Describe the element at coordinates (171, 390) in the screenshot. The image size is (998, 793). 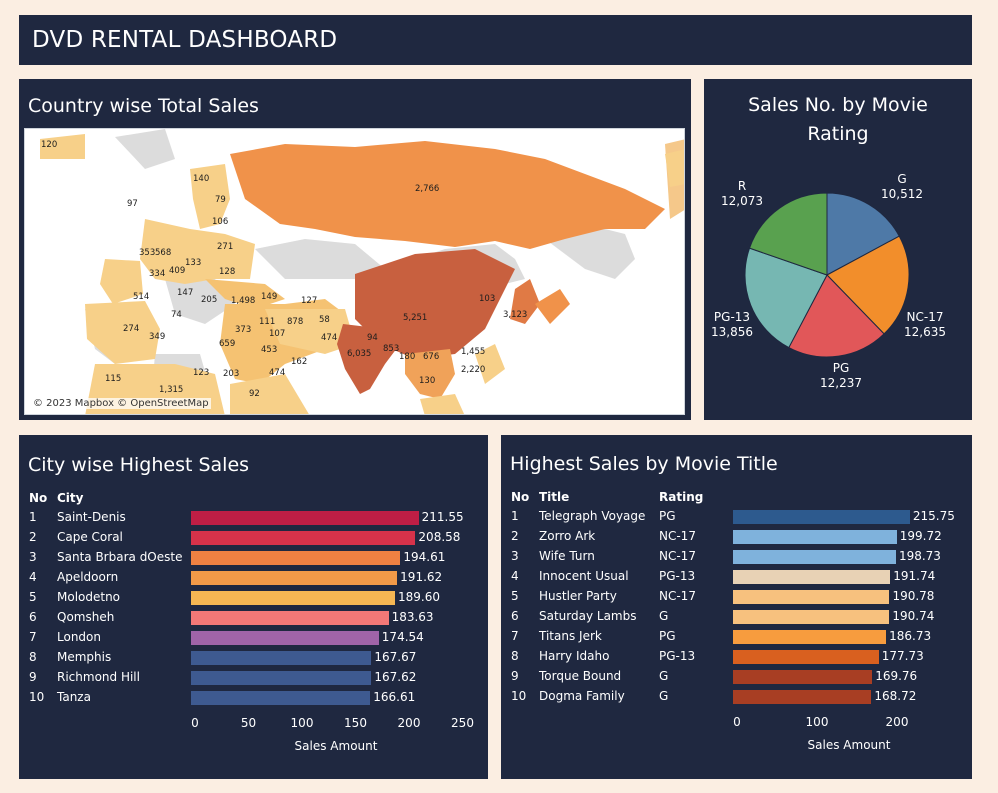
I see `map-label-48: 1,315` at that location.